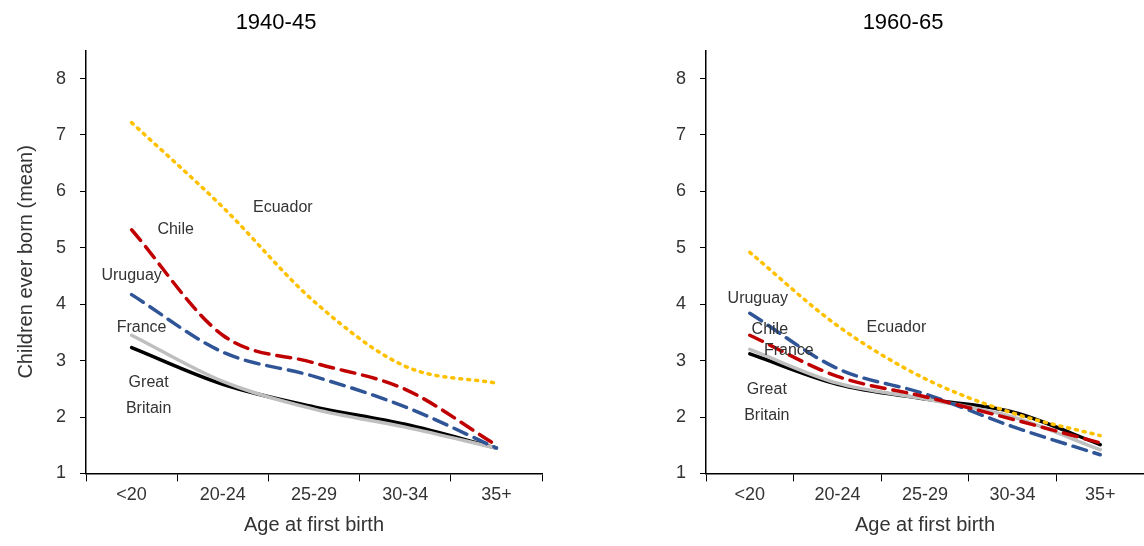 This screenshot has width=1144, height=546. I want to click on series-label: Chile, so click(175, 229).